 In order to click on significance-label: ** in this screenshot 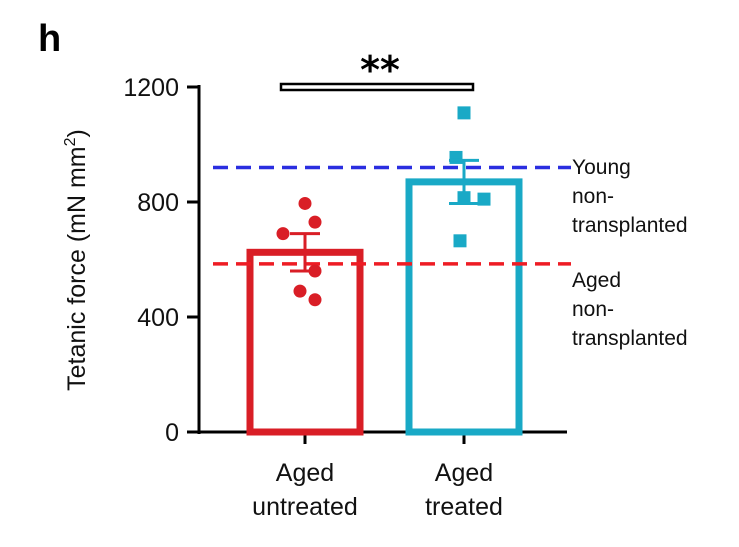, I will do `click(380, 70)`.